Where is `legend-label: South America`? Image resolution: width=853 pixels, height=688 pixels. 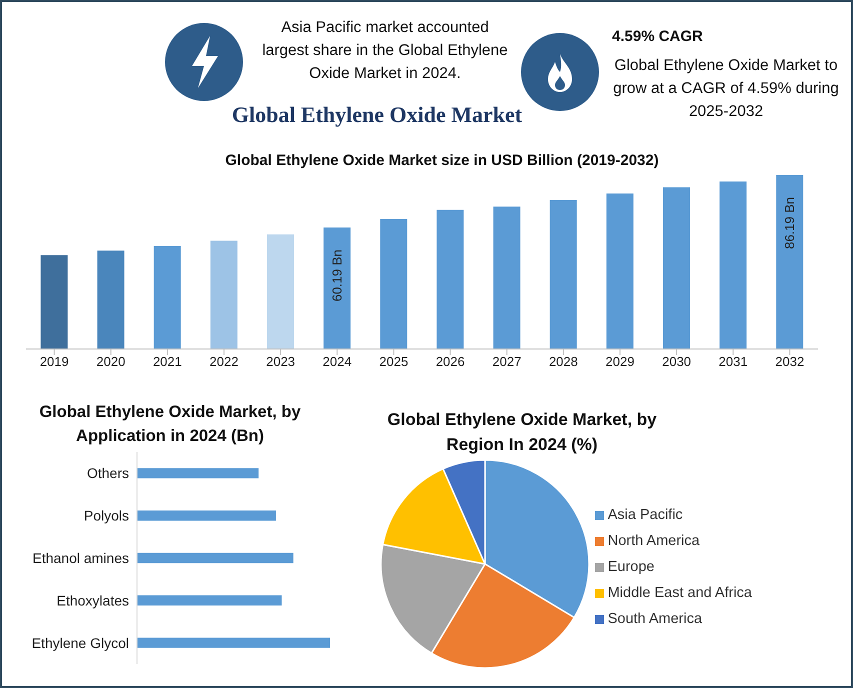
legend-label: South America is located at coordinates (655, 619).